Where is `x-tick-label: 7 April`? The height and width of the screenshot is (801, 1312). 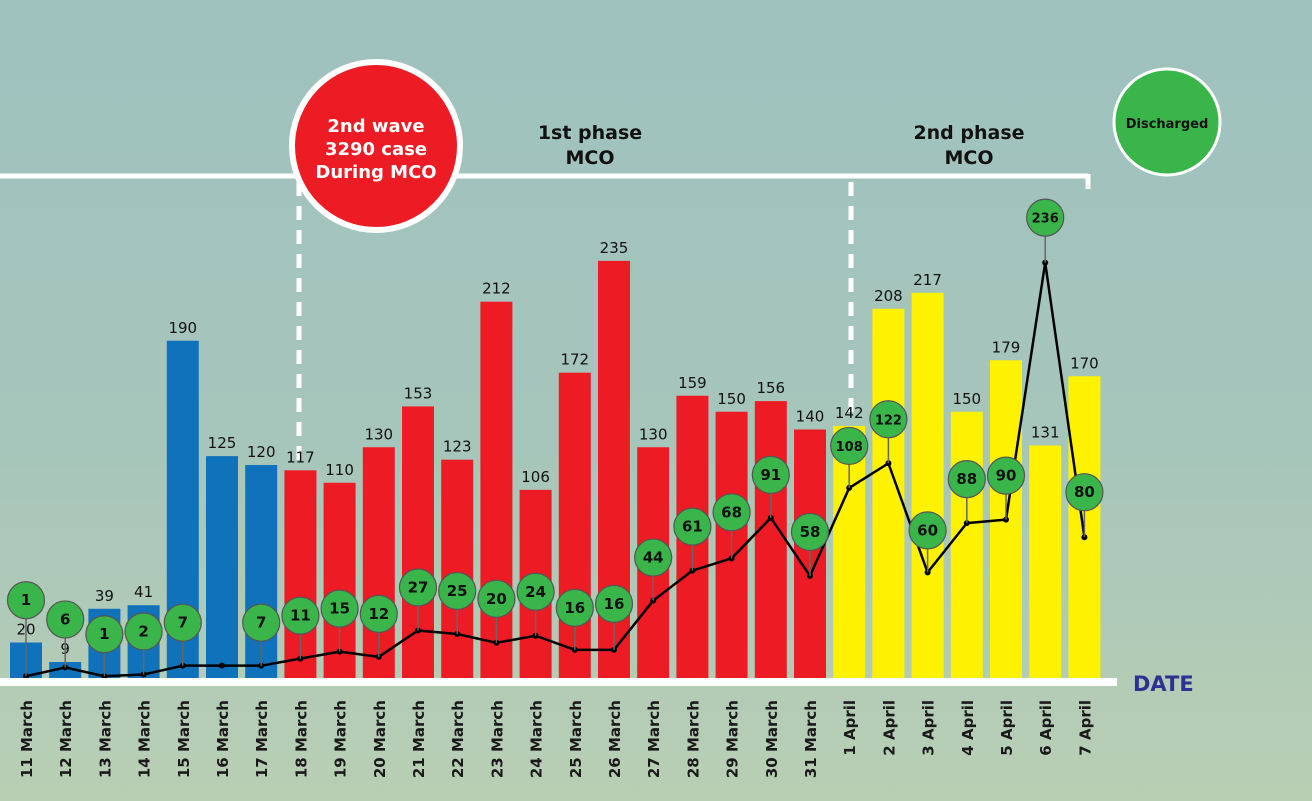
x-tick-label: 7 April is located at coordinates (1085, 728).